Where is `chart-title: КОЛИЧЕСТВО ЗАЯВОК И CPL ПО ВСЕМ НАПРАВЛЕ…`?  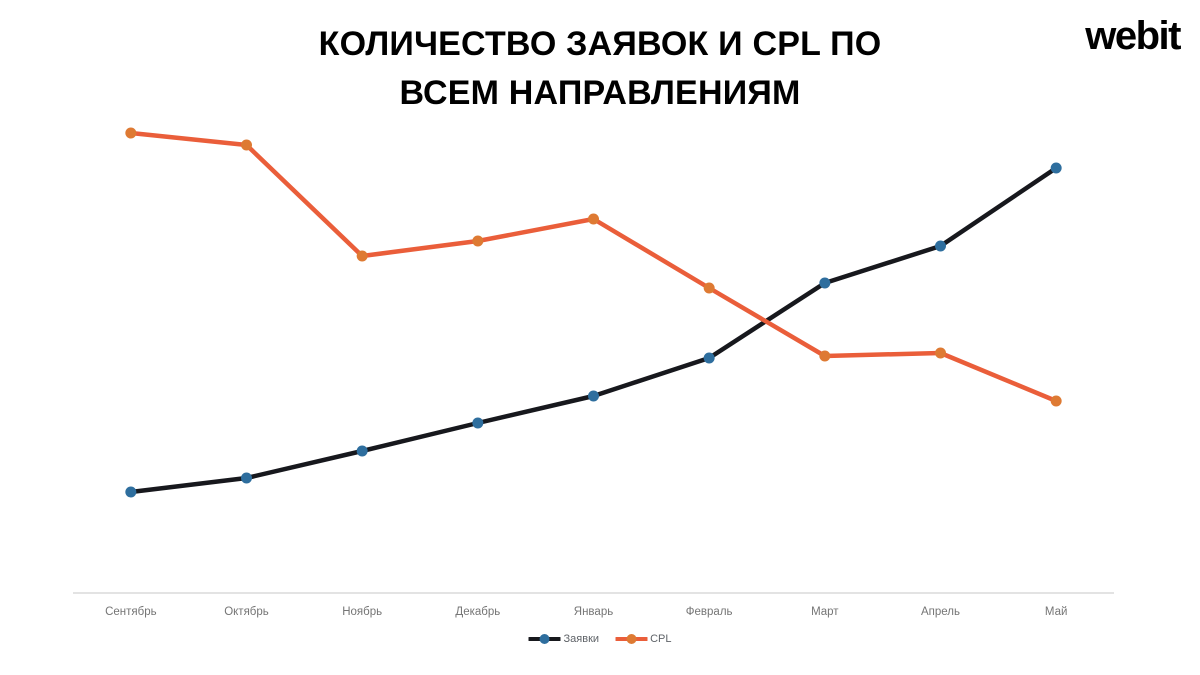
chart-title: КОЛИЧЕСТВО ЗАЯВОК И CPL ПО ВСЕМ НАПРАВЛЕ… is located at coordinates (600, 69).